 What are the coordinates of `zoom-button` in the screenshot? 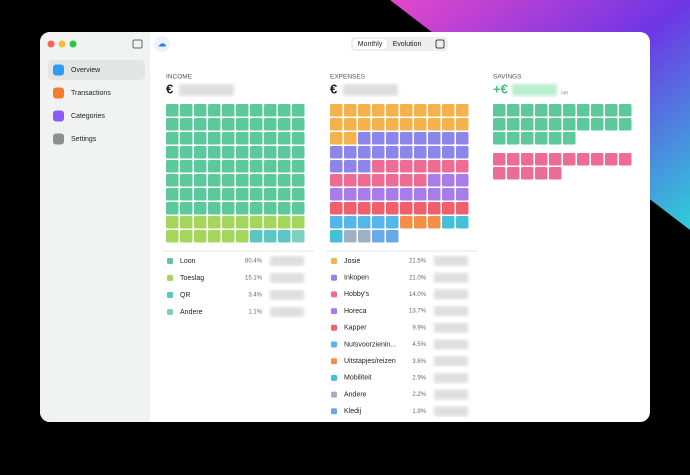 It's located at (73, 44).